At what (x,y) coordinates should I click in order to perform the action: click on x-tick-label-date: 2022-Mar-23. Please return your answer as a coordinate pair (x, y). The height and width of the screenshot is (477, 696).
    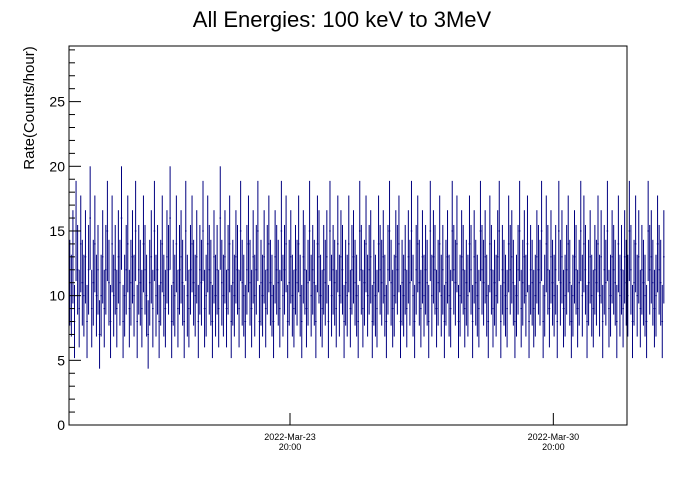
    Looking at the image, I should click on (290, 437).